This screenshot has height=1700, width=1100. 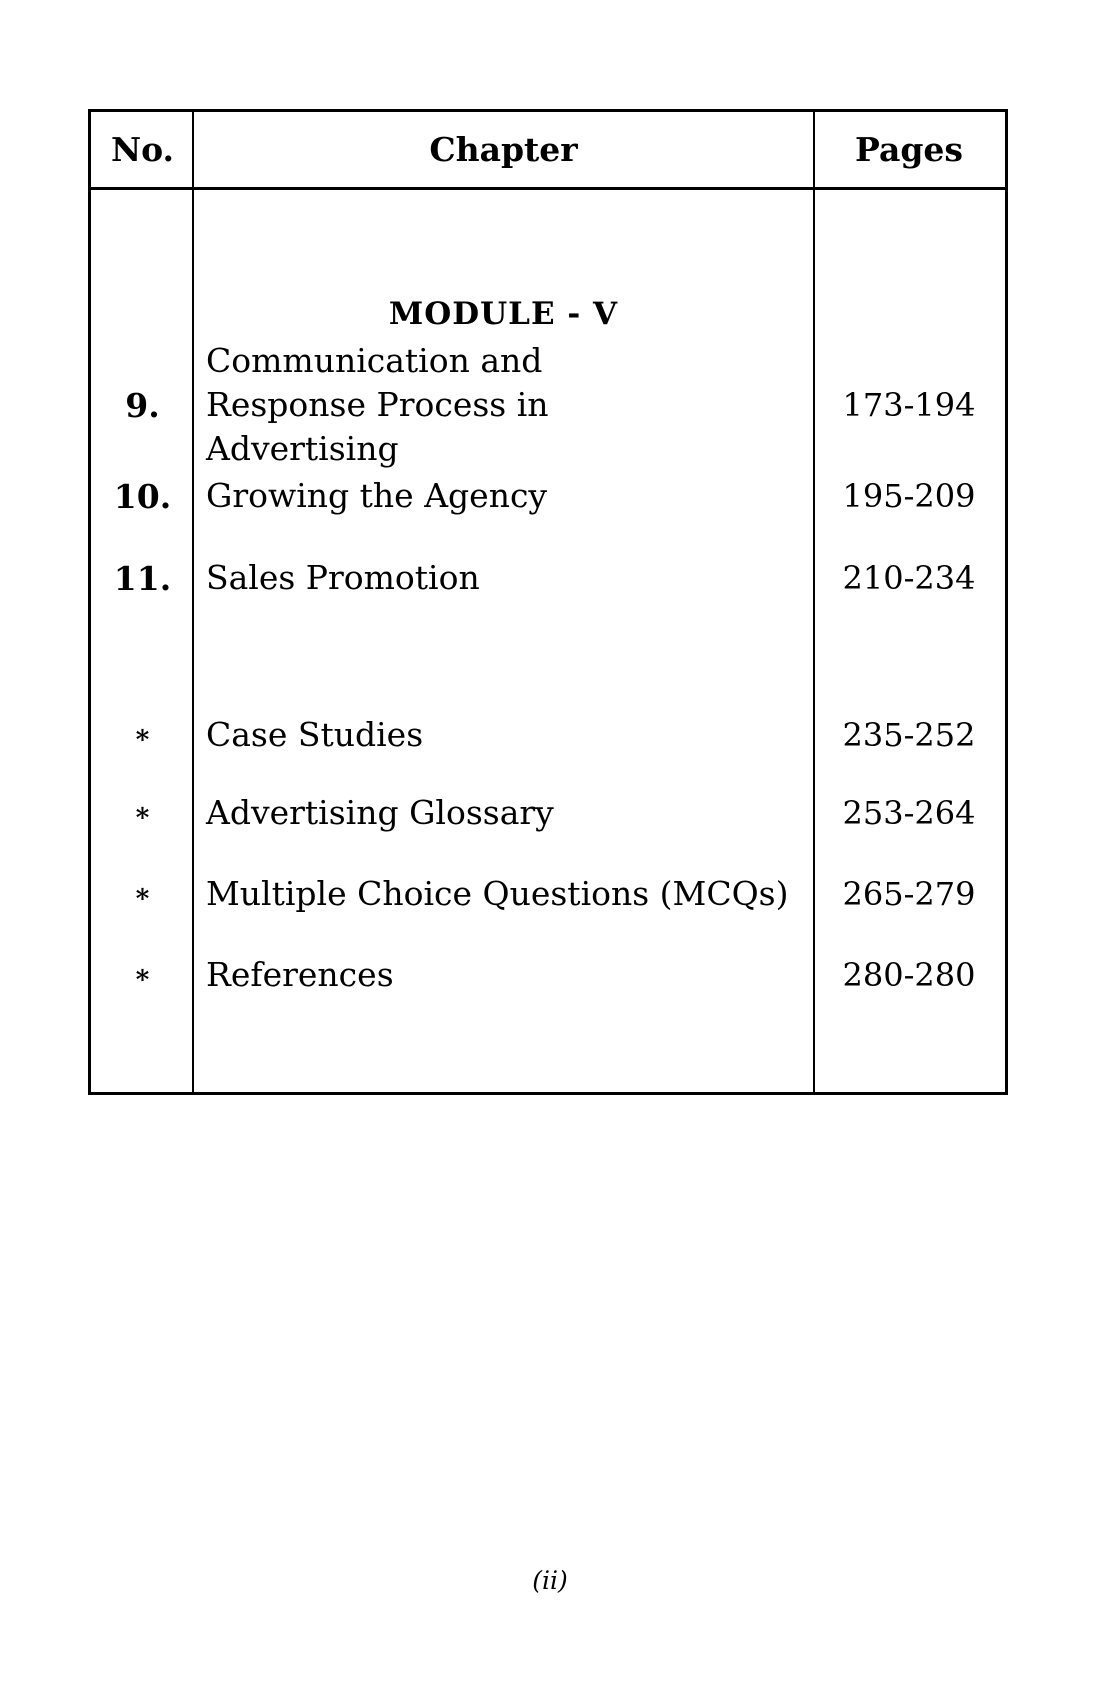 I want to click on row-chapter: Case Studies, so click(x=315, y=734).